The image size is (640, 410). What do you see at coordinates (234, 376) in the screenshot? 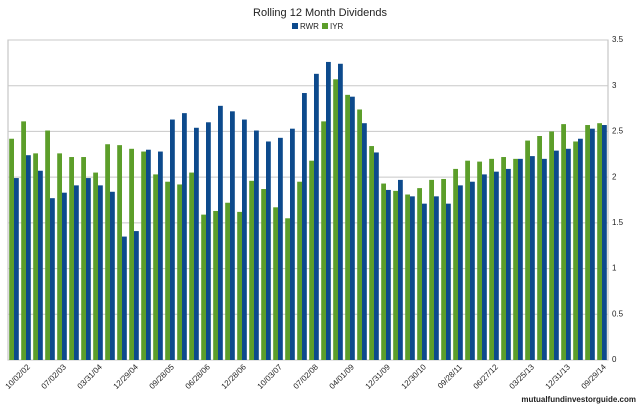
I see `x-tick-label: 12/28/06` at bounding box center [234, 376].